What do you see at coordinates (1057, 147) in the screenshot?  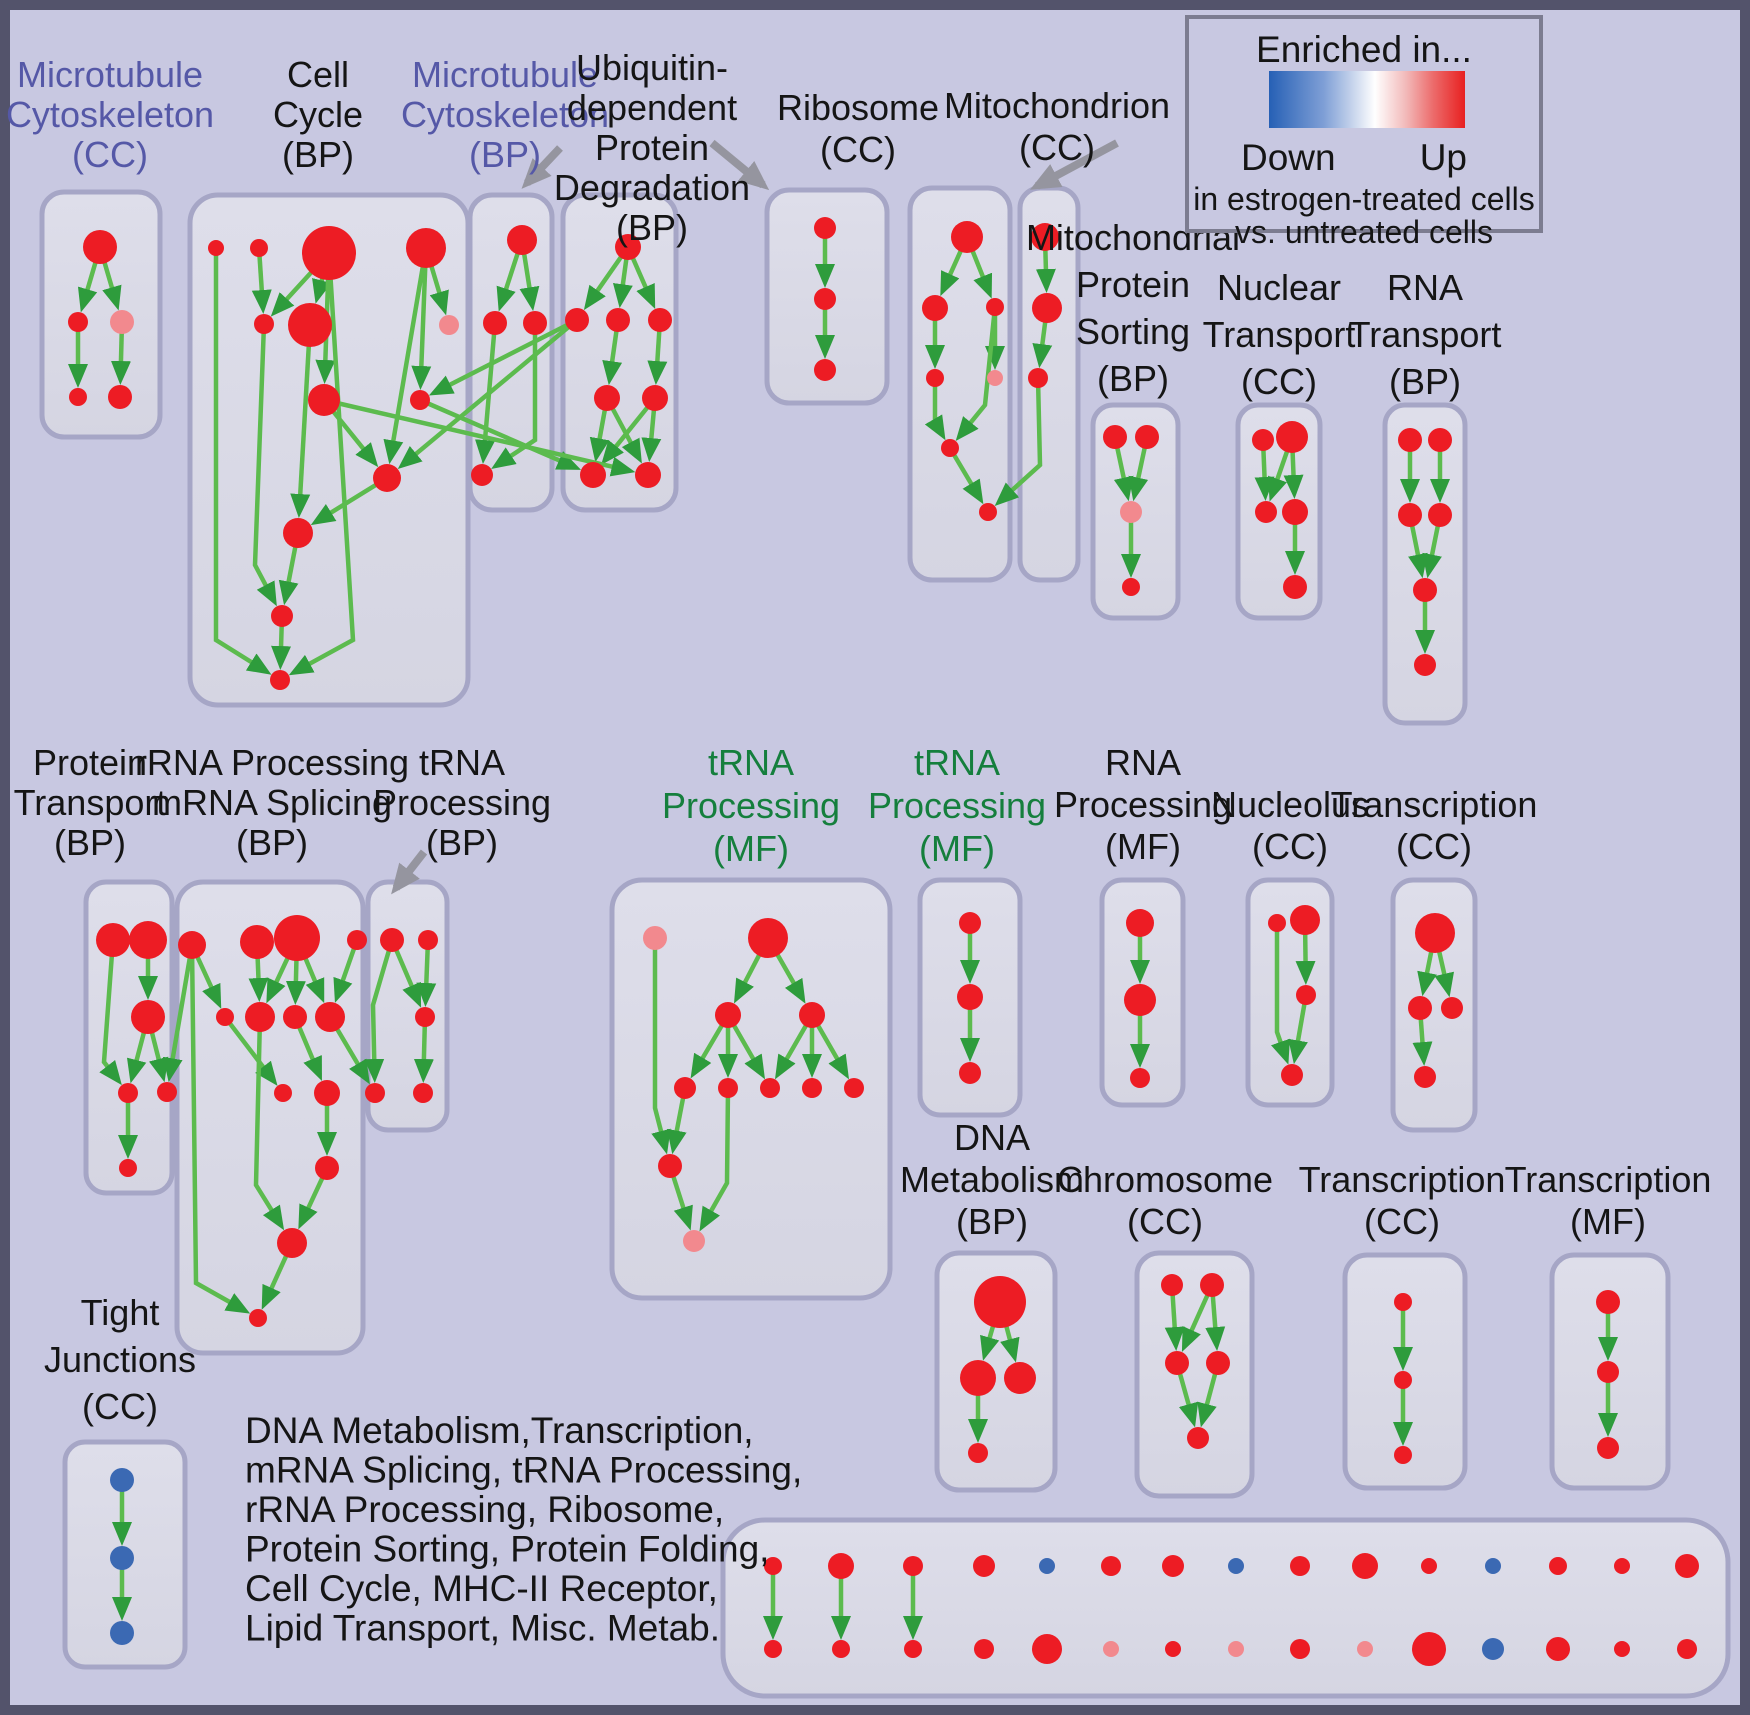 I see `group-label-mitochondrion-cc: (CC)` at bounding box center [1057, 147].